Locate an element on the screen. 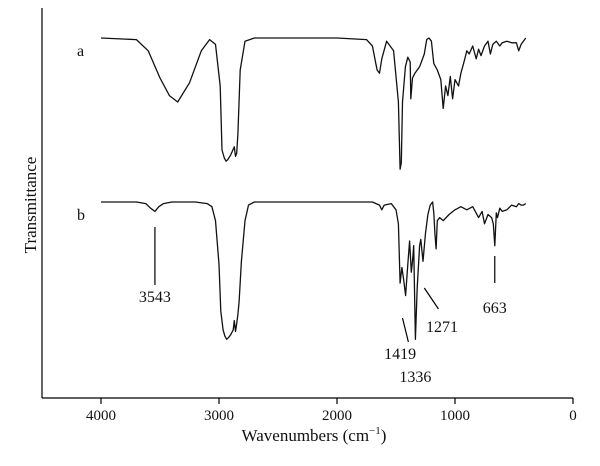 This screenshot has height=466, width=600. x-tick-label: 4000 is located at coordinates (101, 416).